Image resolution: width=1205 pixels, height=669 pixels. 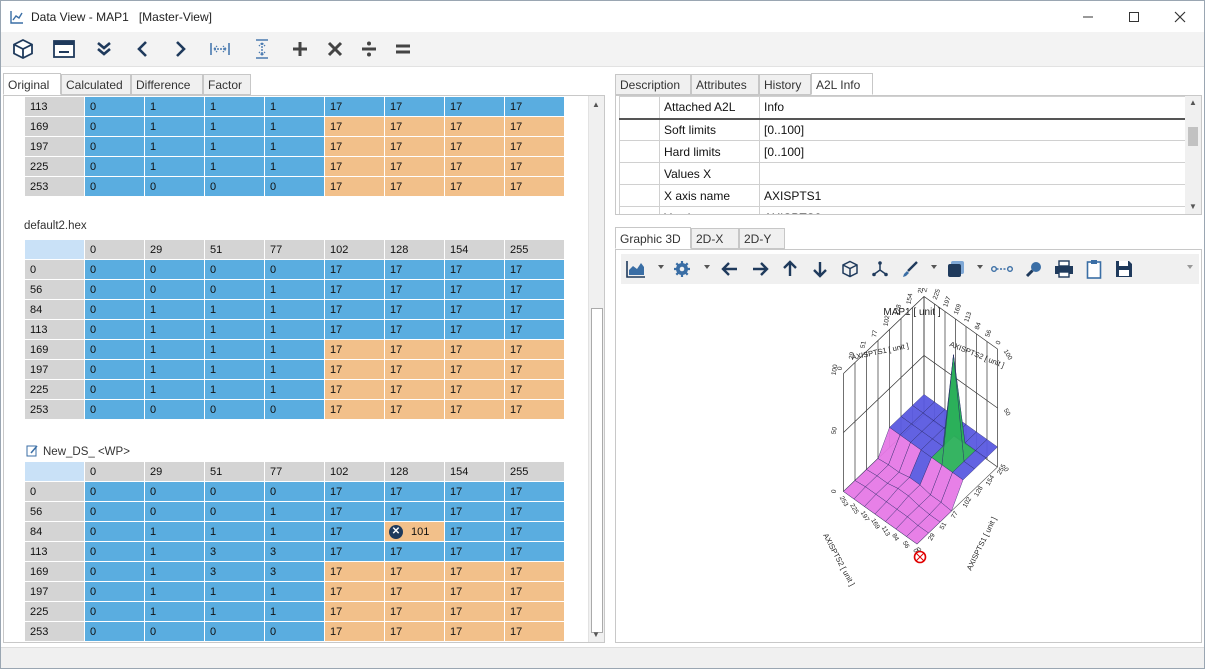 What do you see at coordinates (354, 249) in the screenshot?
I see `column-header: 102` at bounding box center [354, 249].